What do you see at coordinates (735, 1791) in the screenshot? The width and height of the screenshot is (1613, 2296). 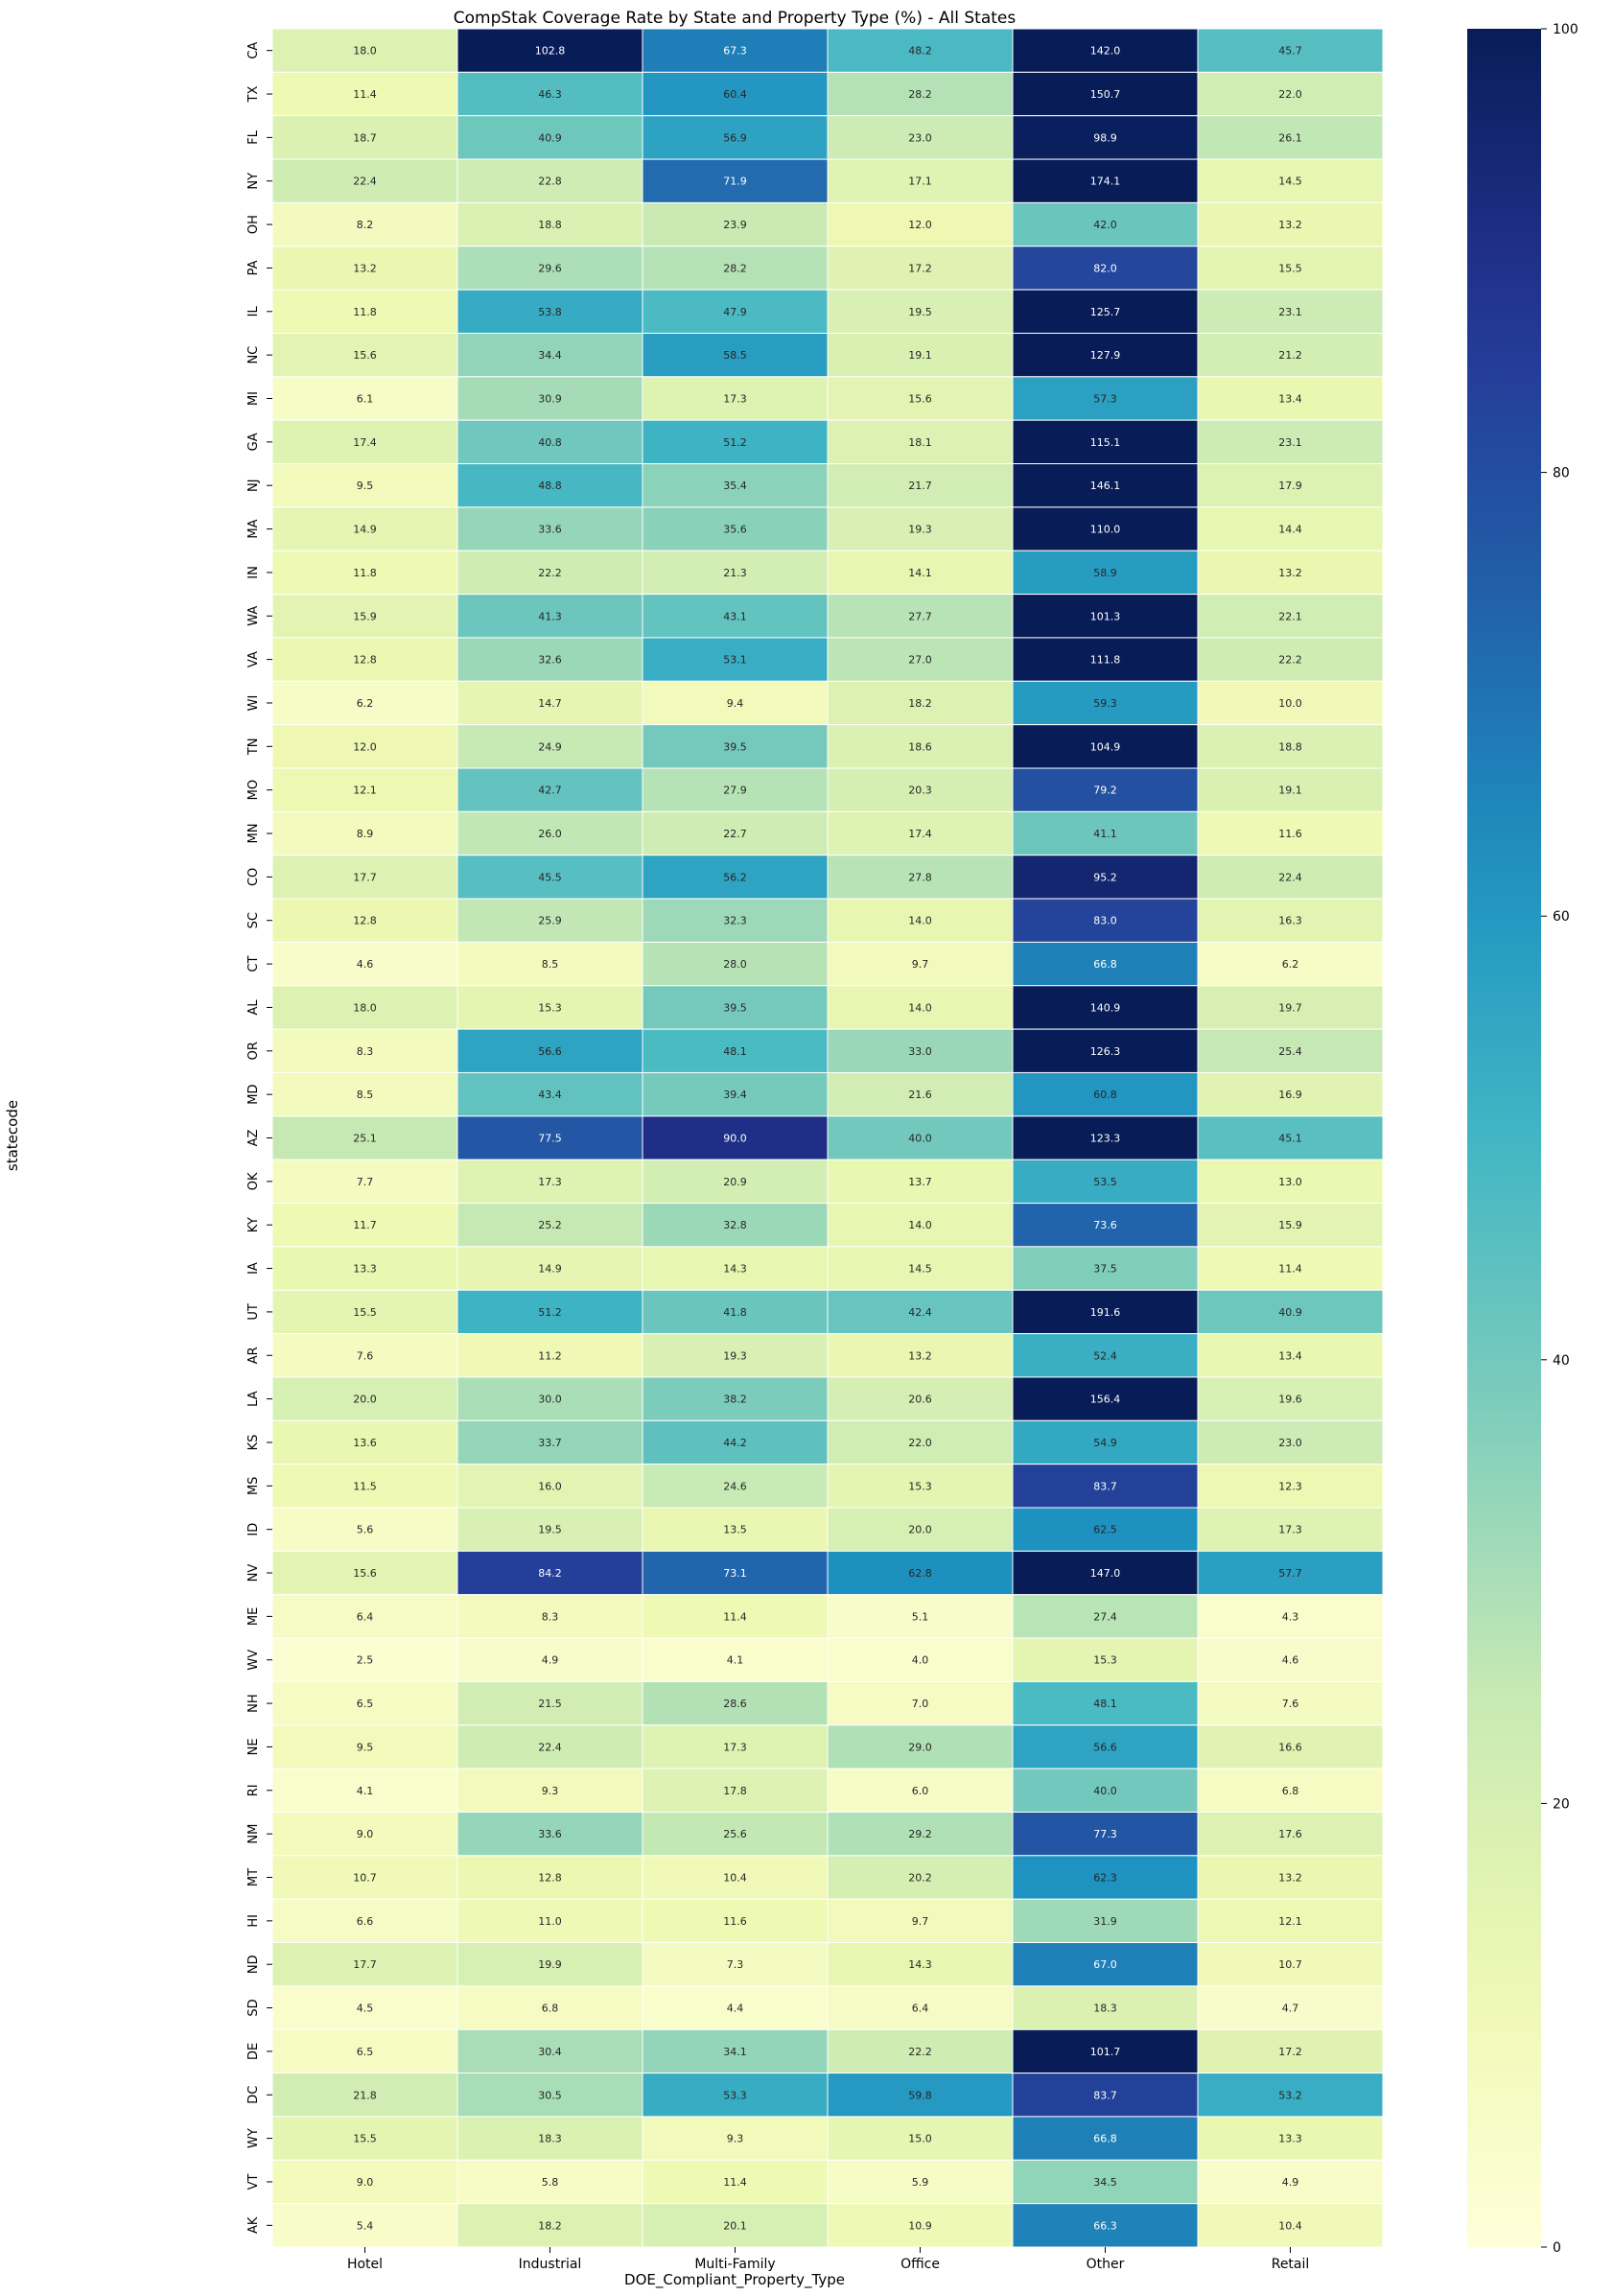 I see `cell-value-label: 17.8` at bounding box center [735, 1791].